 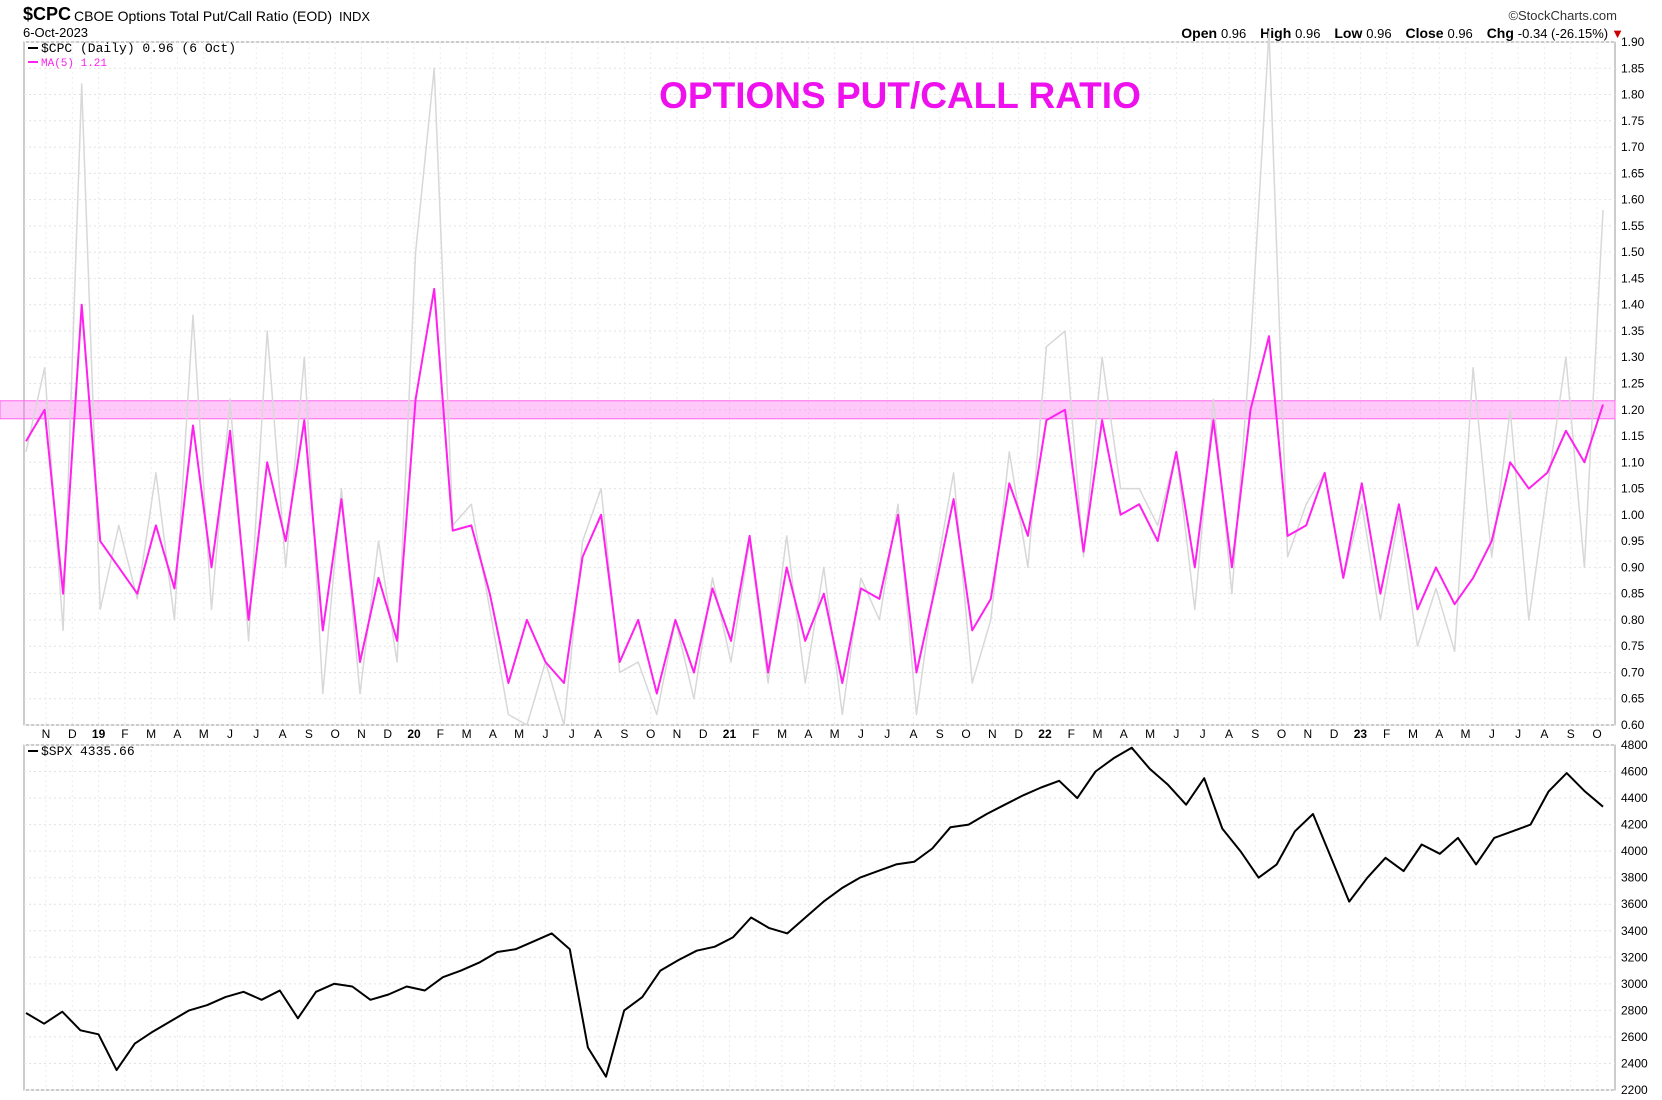 What do you see at coordinates (1348, 33) in the screenshot?
I see `low-label: Low` at bounding box center [1348, 33].